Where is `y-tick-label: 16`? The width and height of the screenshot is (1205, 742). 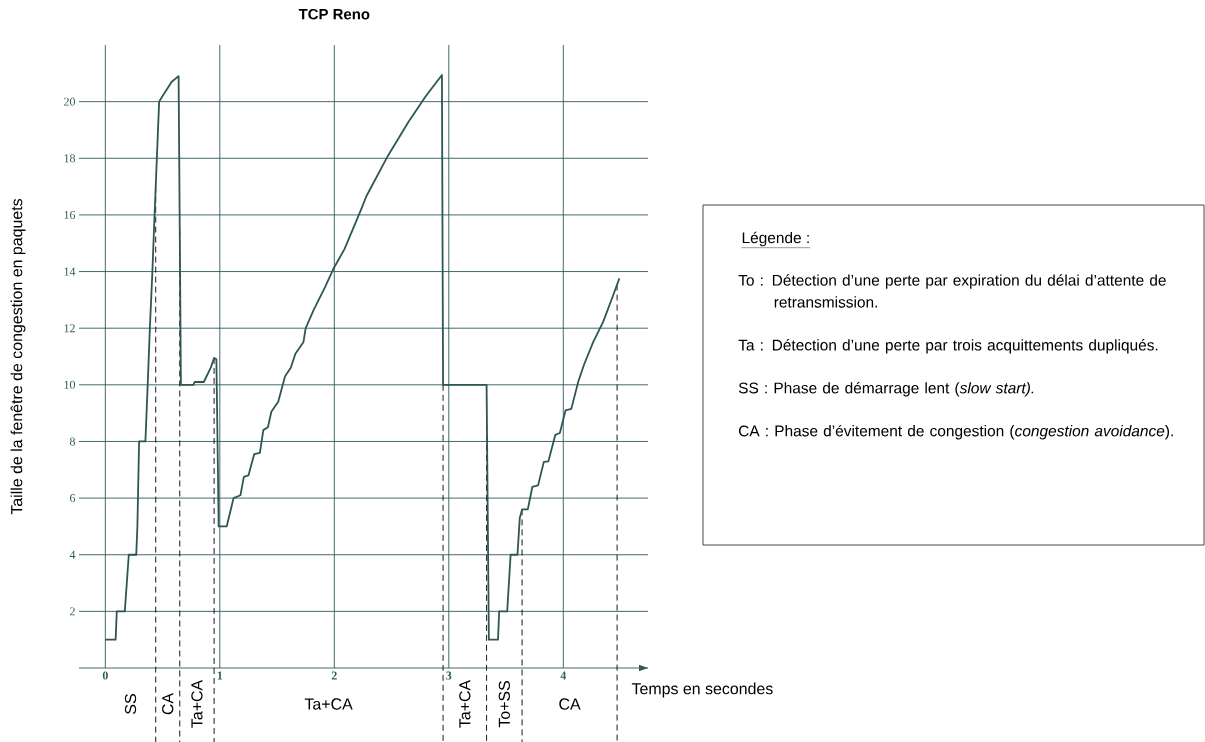 y-tick-label: 16 is located at coordinates (70, 214).